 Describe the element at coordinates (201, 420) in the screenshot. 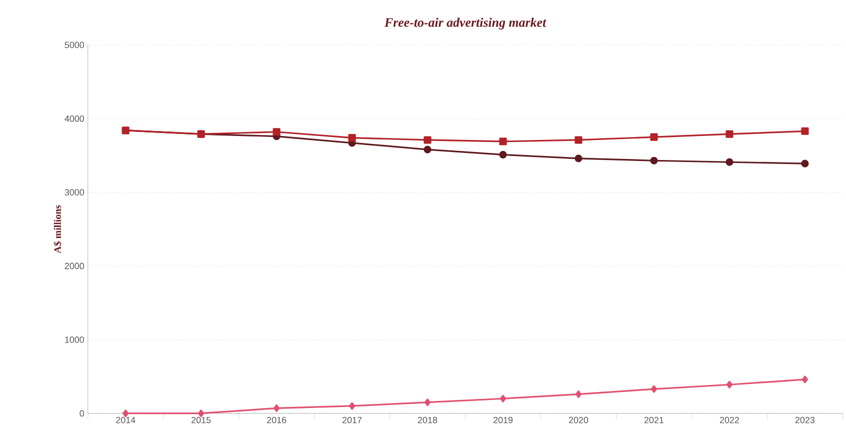

I see `x-tick-label: 2015` at that location.